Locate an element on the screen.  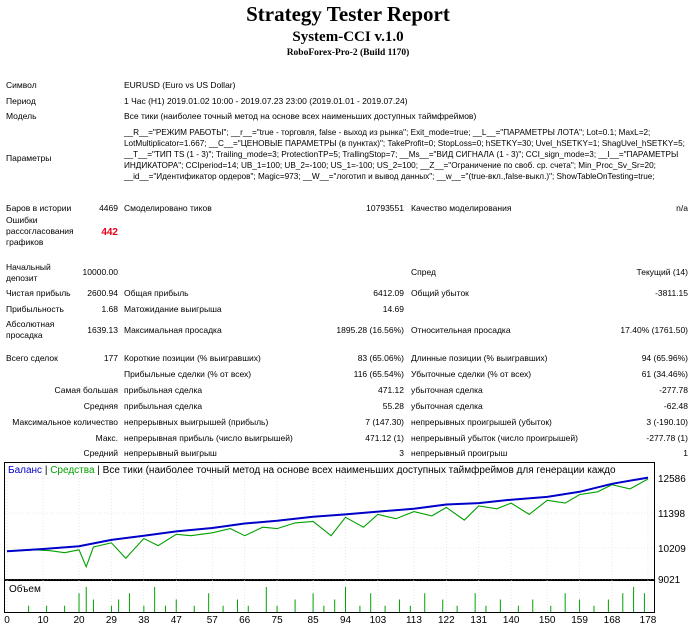
bars-value: 4469 is located at coordinates (108, 208).